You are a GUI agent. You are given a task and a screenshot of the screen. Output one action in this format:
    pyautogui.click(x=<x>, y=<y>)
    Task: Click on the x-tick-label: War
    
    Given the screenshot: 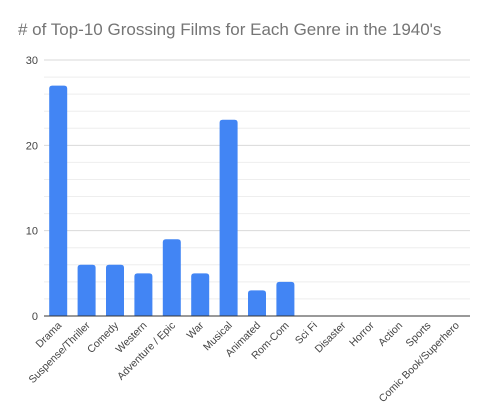 What is the action you would take?
    pyautogui.click(x=196, y=330)
    